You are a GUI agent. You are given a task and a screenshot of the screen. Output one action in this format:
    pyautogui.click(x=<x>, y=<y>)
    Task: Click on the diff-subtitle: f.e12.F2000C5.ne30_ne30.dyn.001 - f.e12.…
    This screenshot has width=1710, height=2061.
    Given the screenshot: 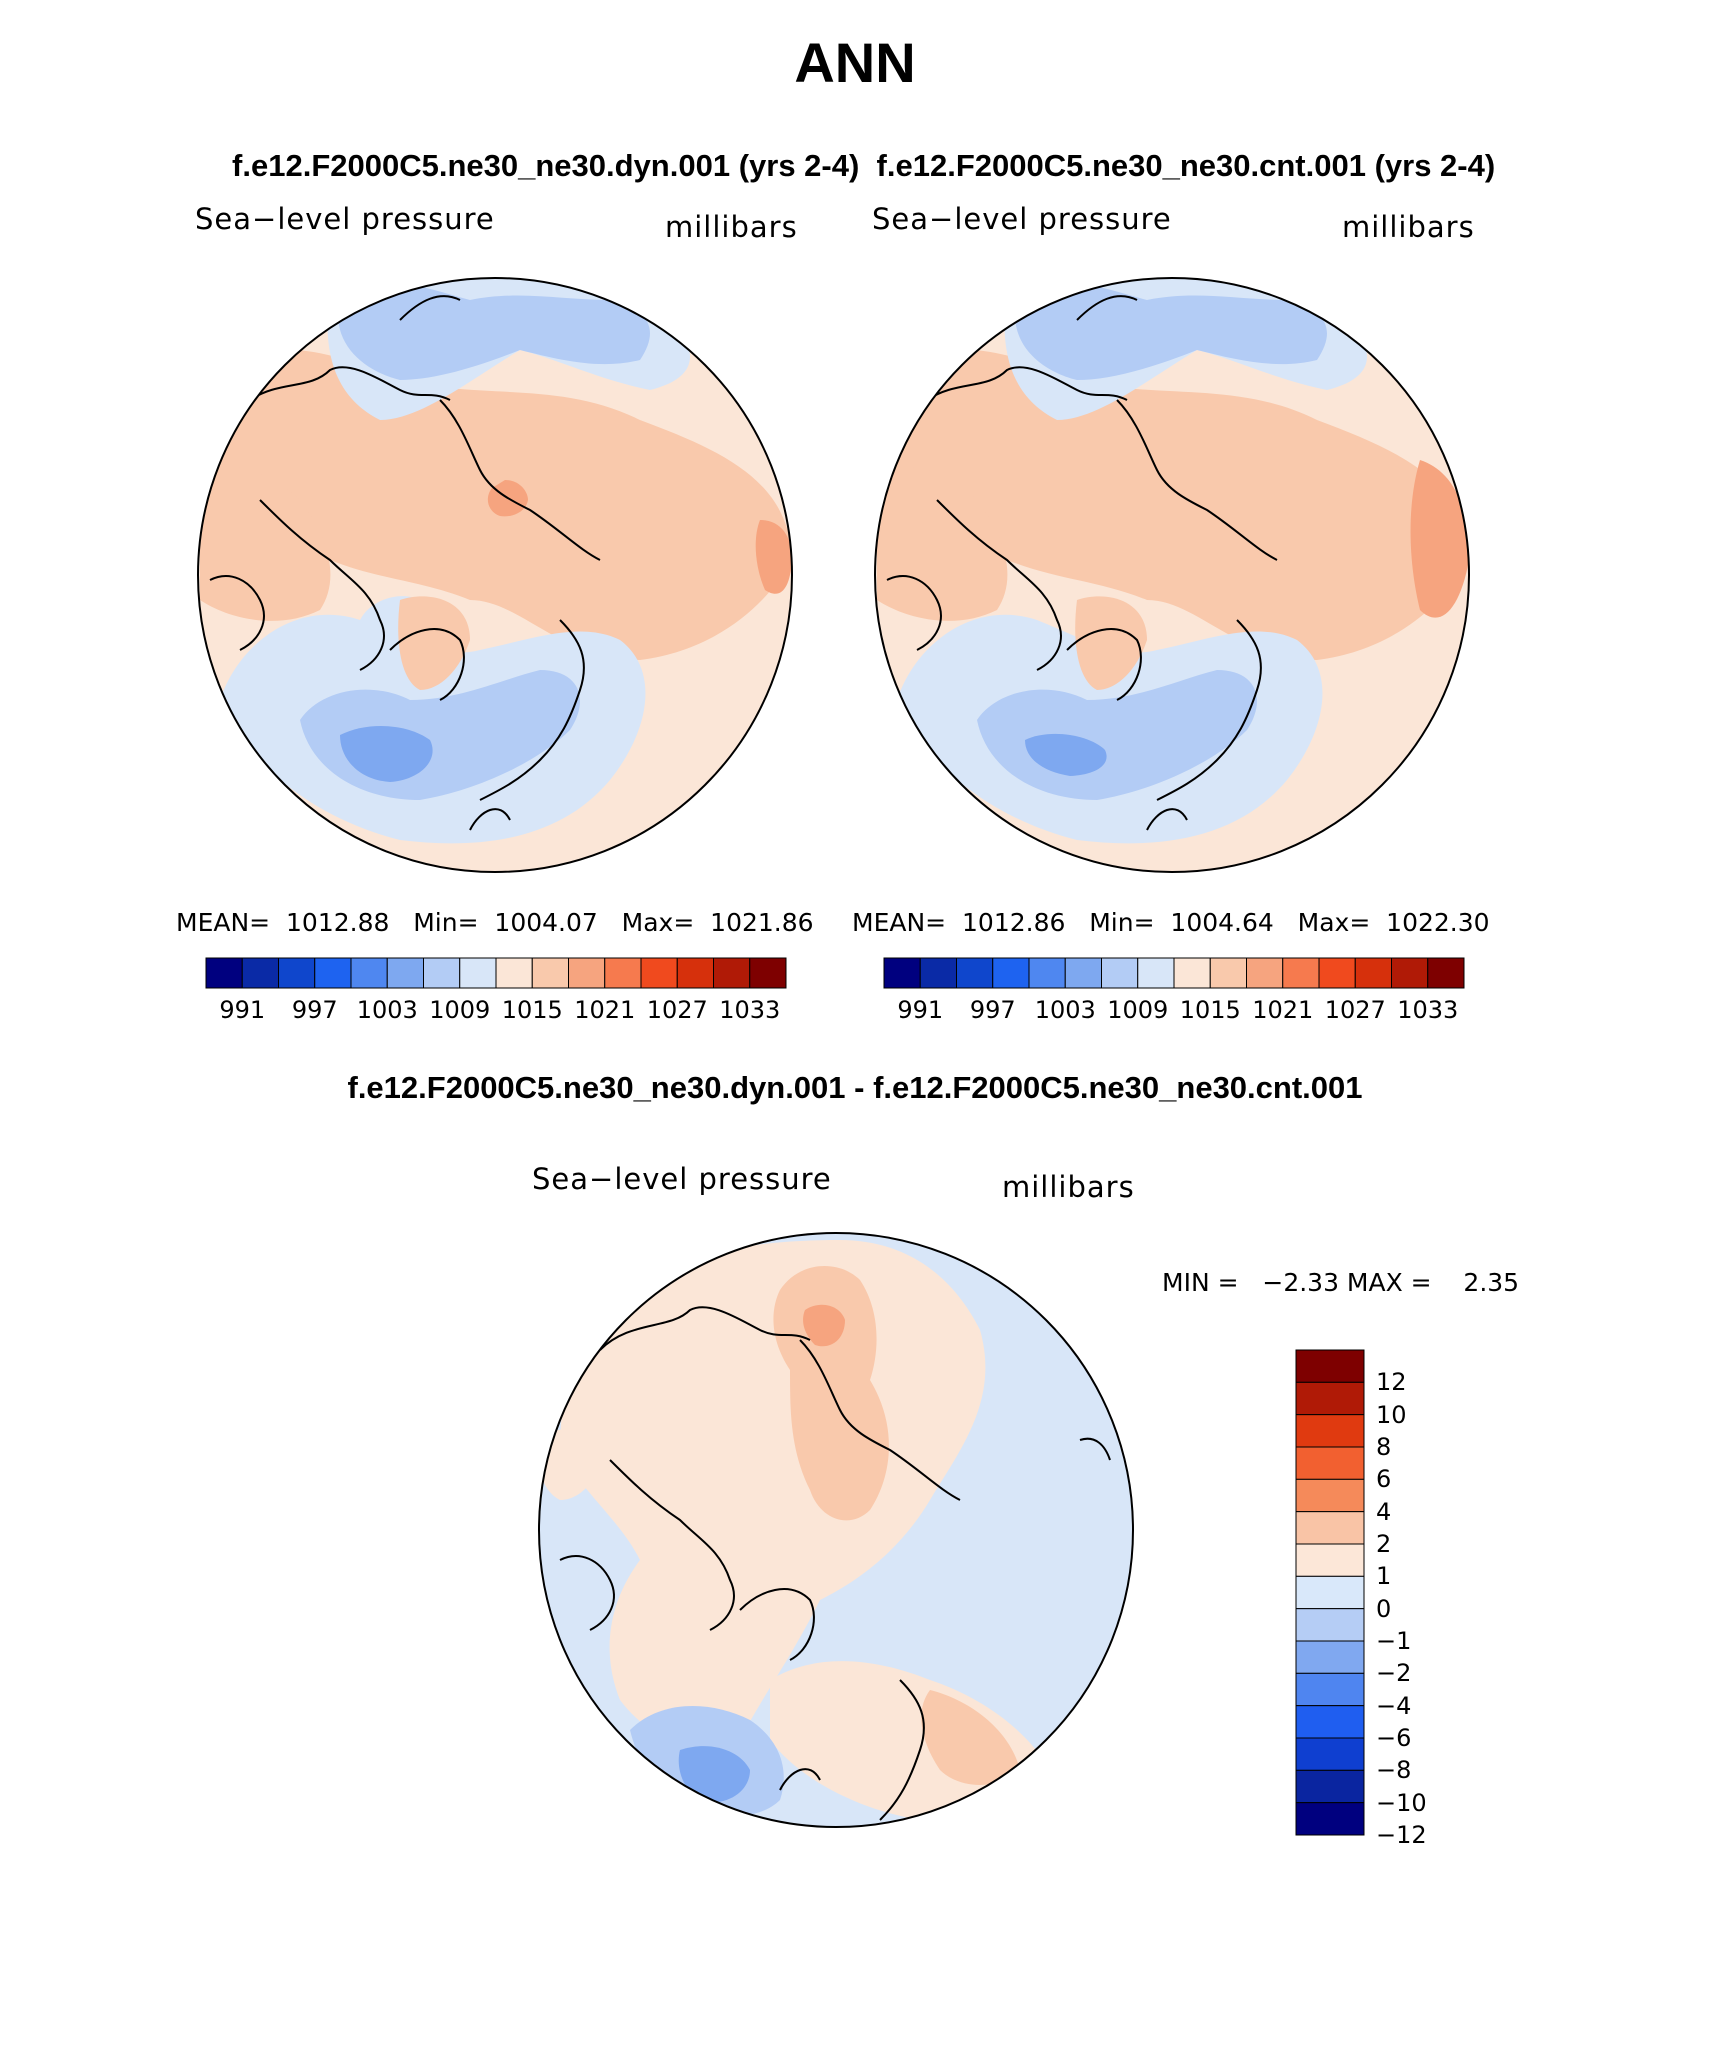 What is the action you would take?
    pyautogui.click(x=855, y=1087)
    